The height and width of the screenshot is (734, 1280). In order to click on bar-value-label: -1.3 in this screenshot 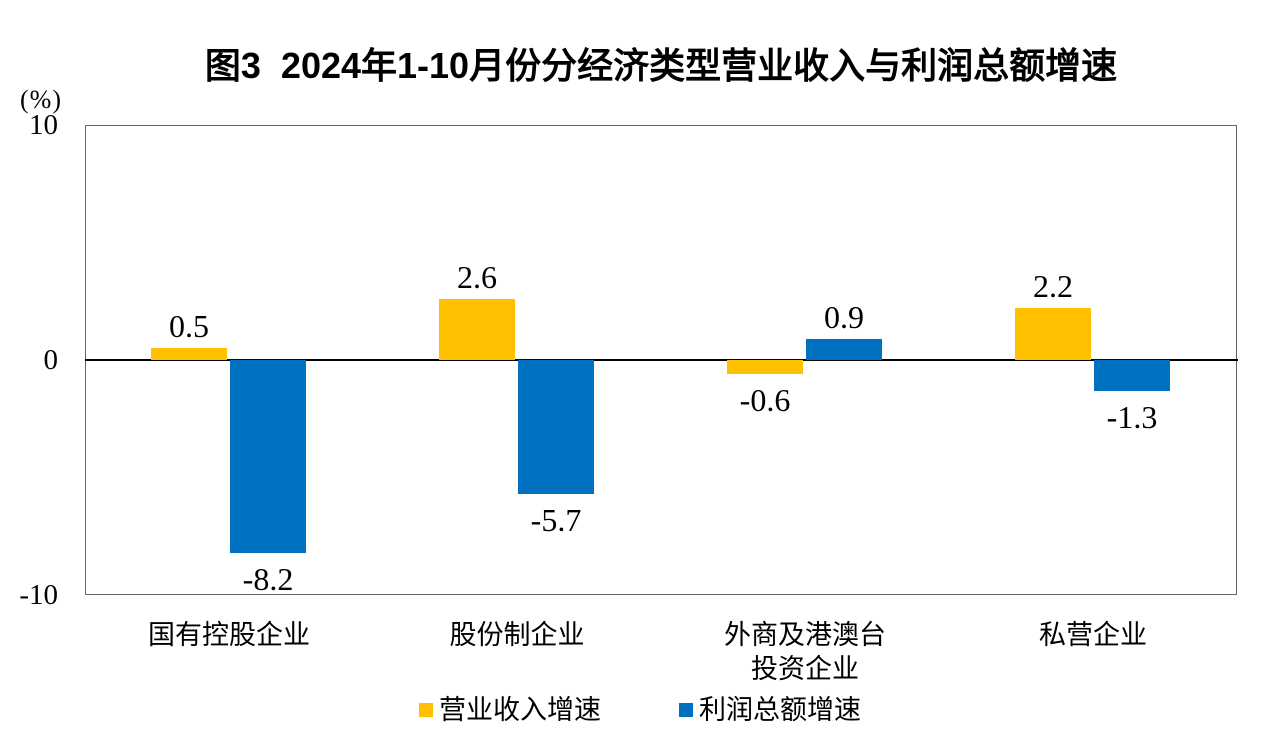, I will do `click(1132, 417)`.